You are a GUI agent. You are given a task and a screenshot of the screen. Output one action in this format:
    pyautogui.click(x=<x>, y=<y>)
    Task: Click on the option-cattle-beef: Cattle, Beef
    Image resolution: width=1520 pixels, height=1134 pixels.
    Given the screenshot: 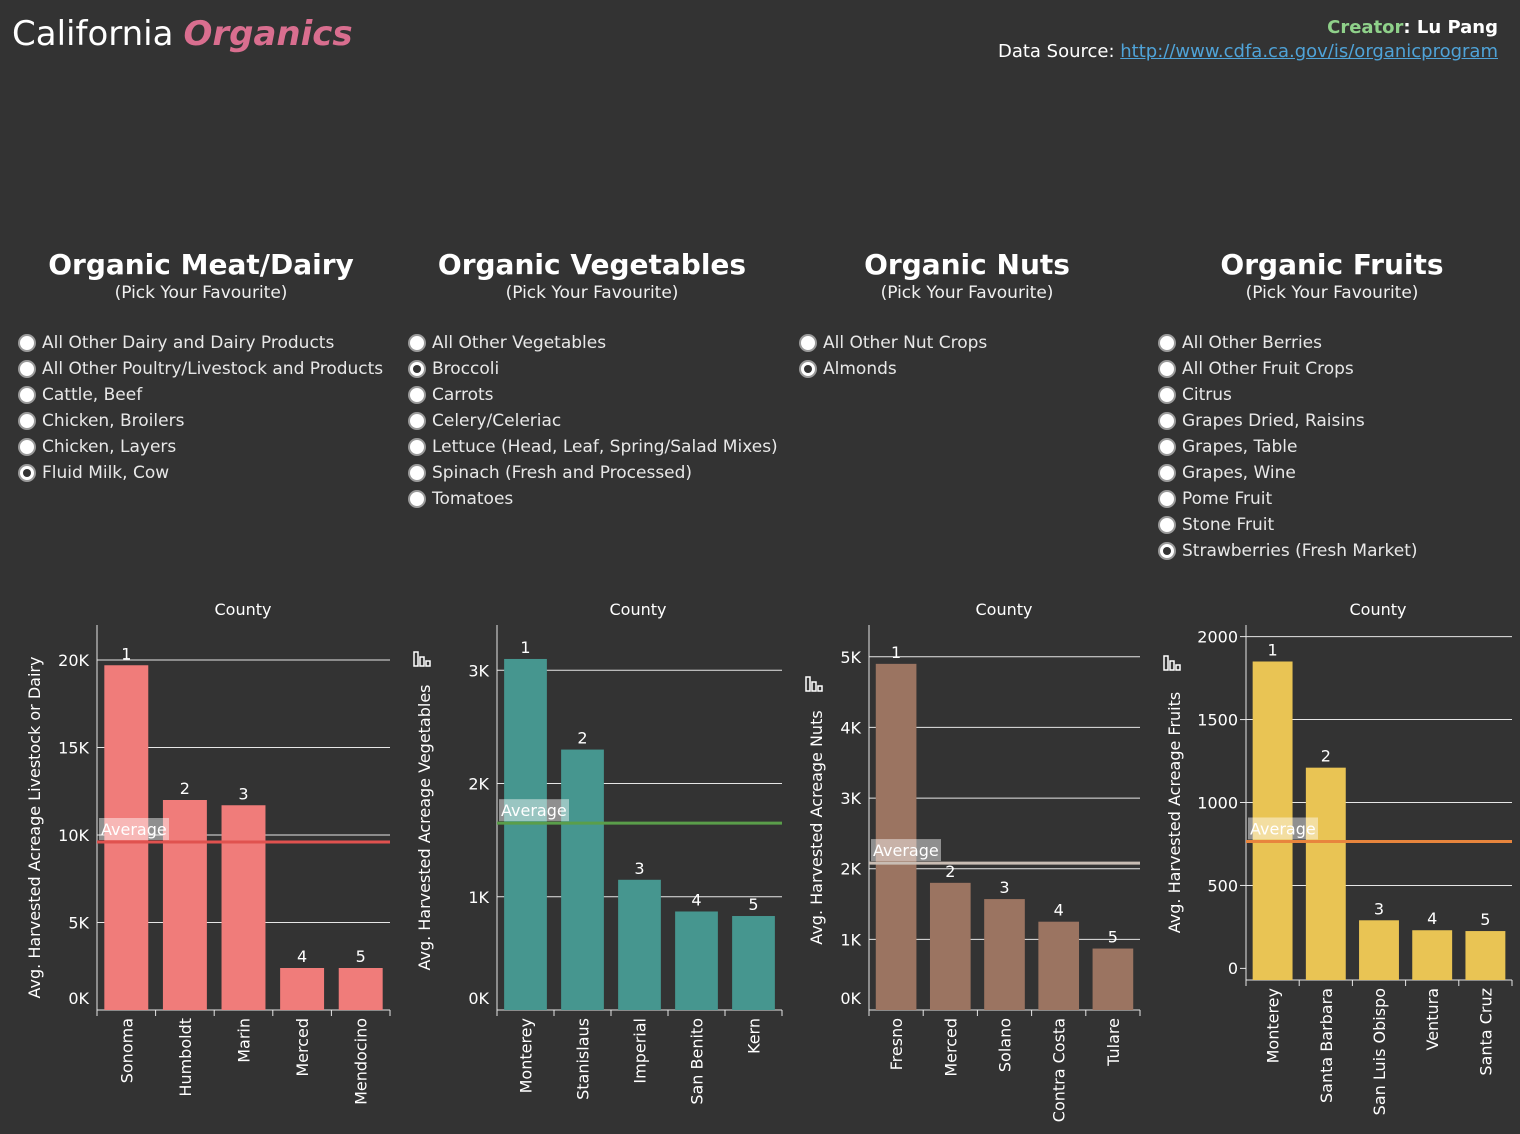 What is the action you would take?
    pyautogui.click(x=200, y=395)
    